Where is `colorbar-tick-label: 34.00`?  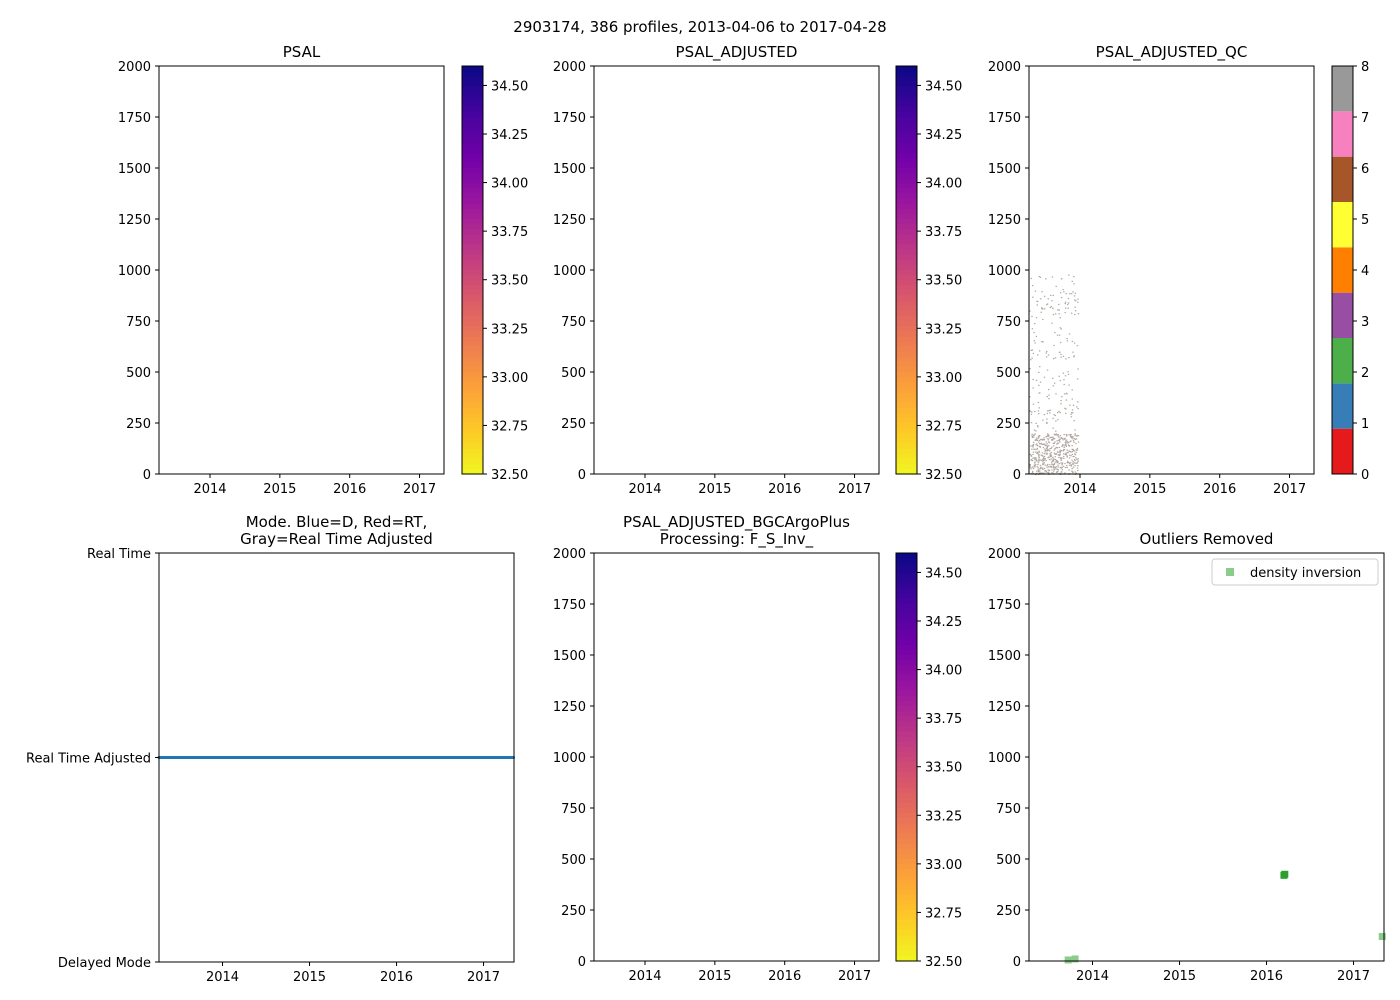
colorbar-tick-label: 34.00 is located at coordinates (509, 184).